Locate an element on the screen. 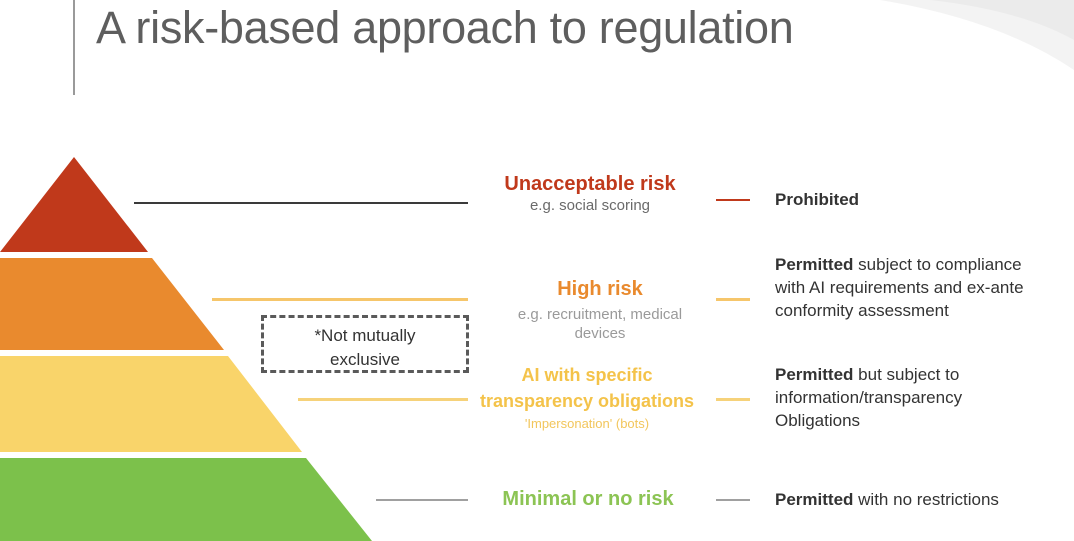 This screenshot has width=1074, height=541. pyramid-tier-unacceptable is located at coordinates (74, 204).